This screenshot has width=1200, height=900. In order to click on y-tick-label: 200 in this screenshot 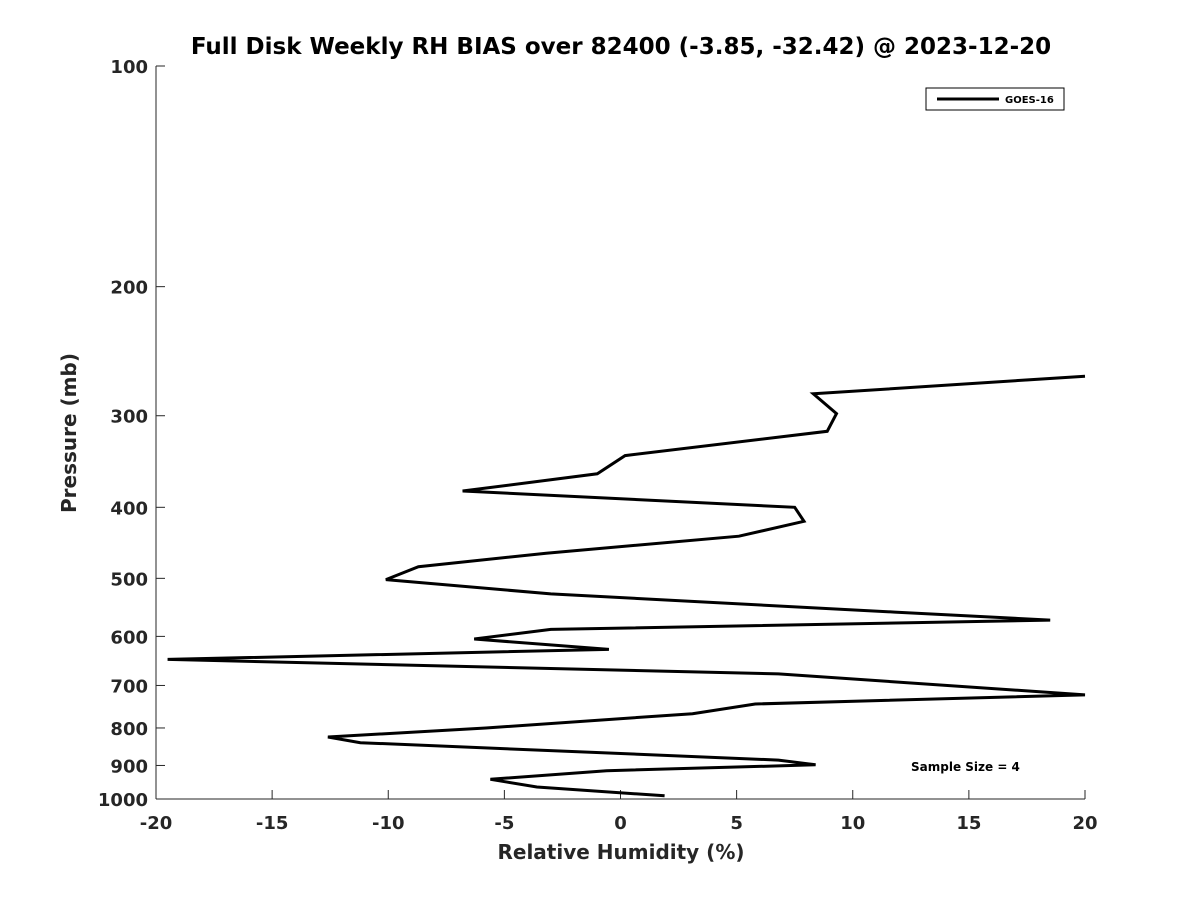, I will do `click(129, 288)`.